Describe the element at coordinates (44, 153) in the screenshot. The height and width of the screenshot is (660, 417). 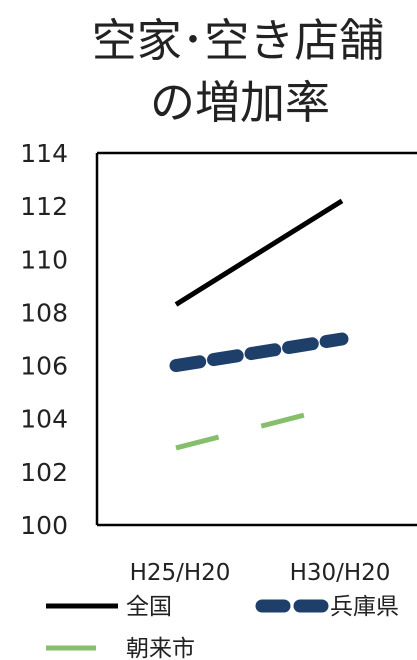
I see `y-tick-label: 114` at that location.